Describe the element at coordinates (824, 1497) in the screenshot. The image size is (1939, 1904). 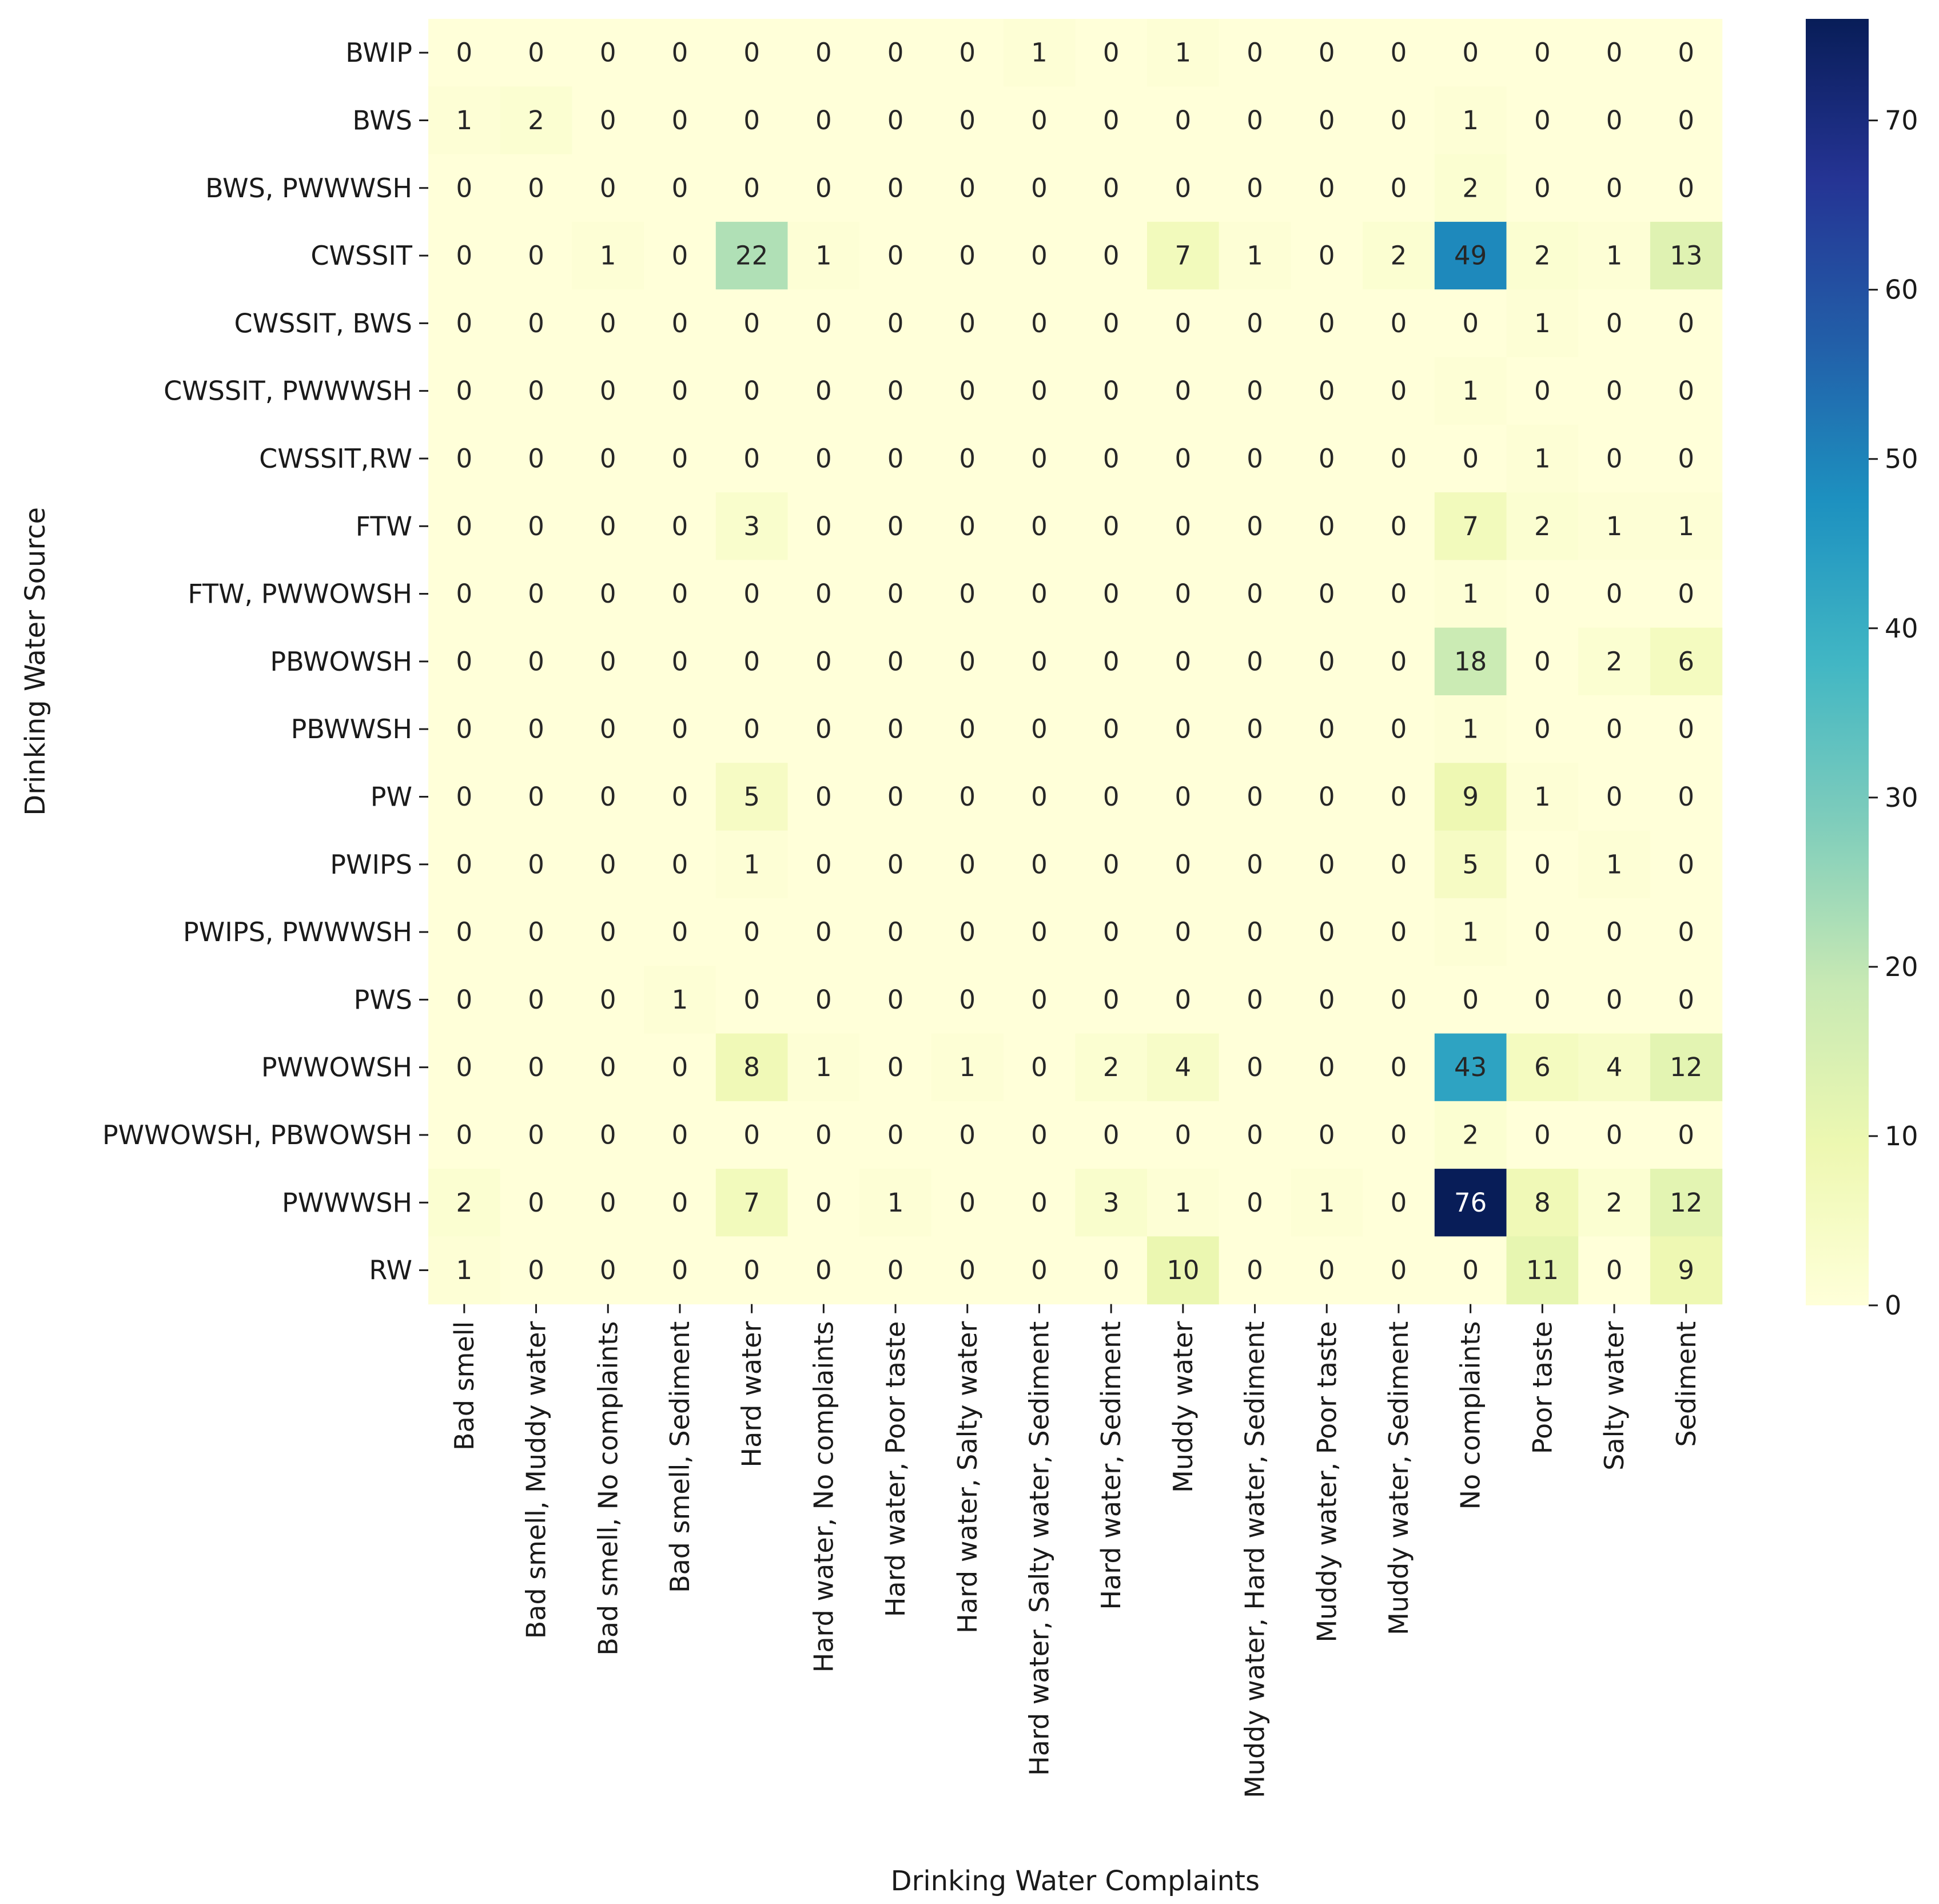
I see `x-tick-label: Hard water, No complaints` at that location.